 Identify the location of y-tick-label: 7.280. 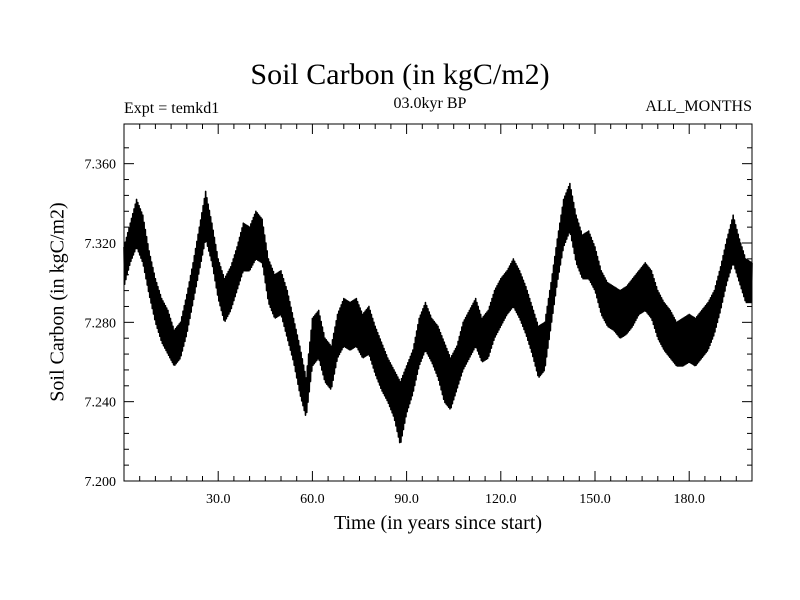
(101, 323).